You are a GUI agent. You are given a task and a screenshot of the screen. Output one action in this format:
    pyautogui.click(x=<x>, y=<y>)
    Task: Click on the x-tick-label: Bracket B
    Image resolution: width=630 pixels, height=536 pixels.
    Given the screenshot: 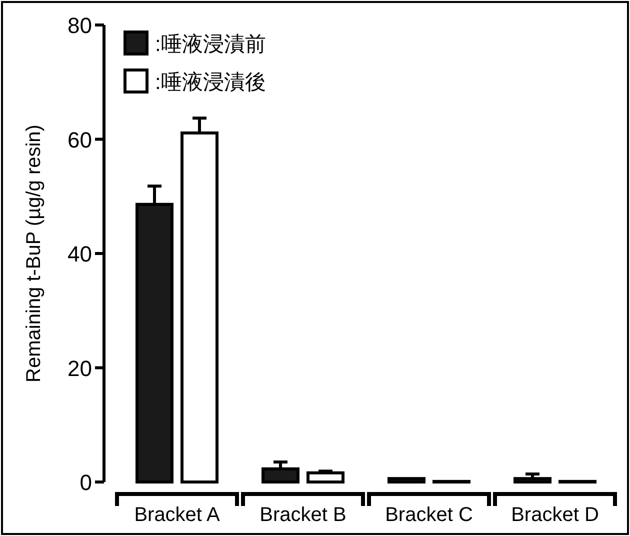 What is the action you would take?
    pyautogui.click(x=303, y=515)
    